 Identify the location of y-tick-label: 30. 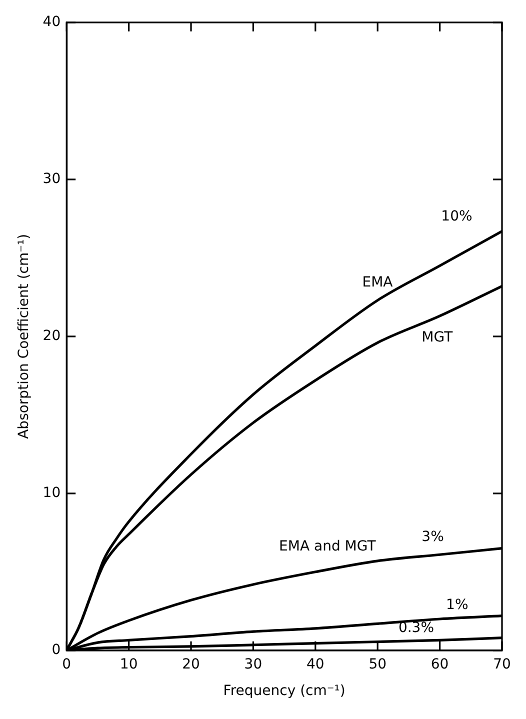
(51, 179).